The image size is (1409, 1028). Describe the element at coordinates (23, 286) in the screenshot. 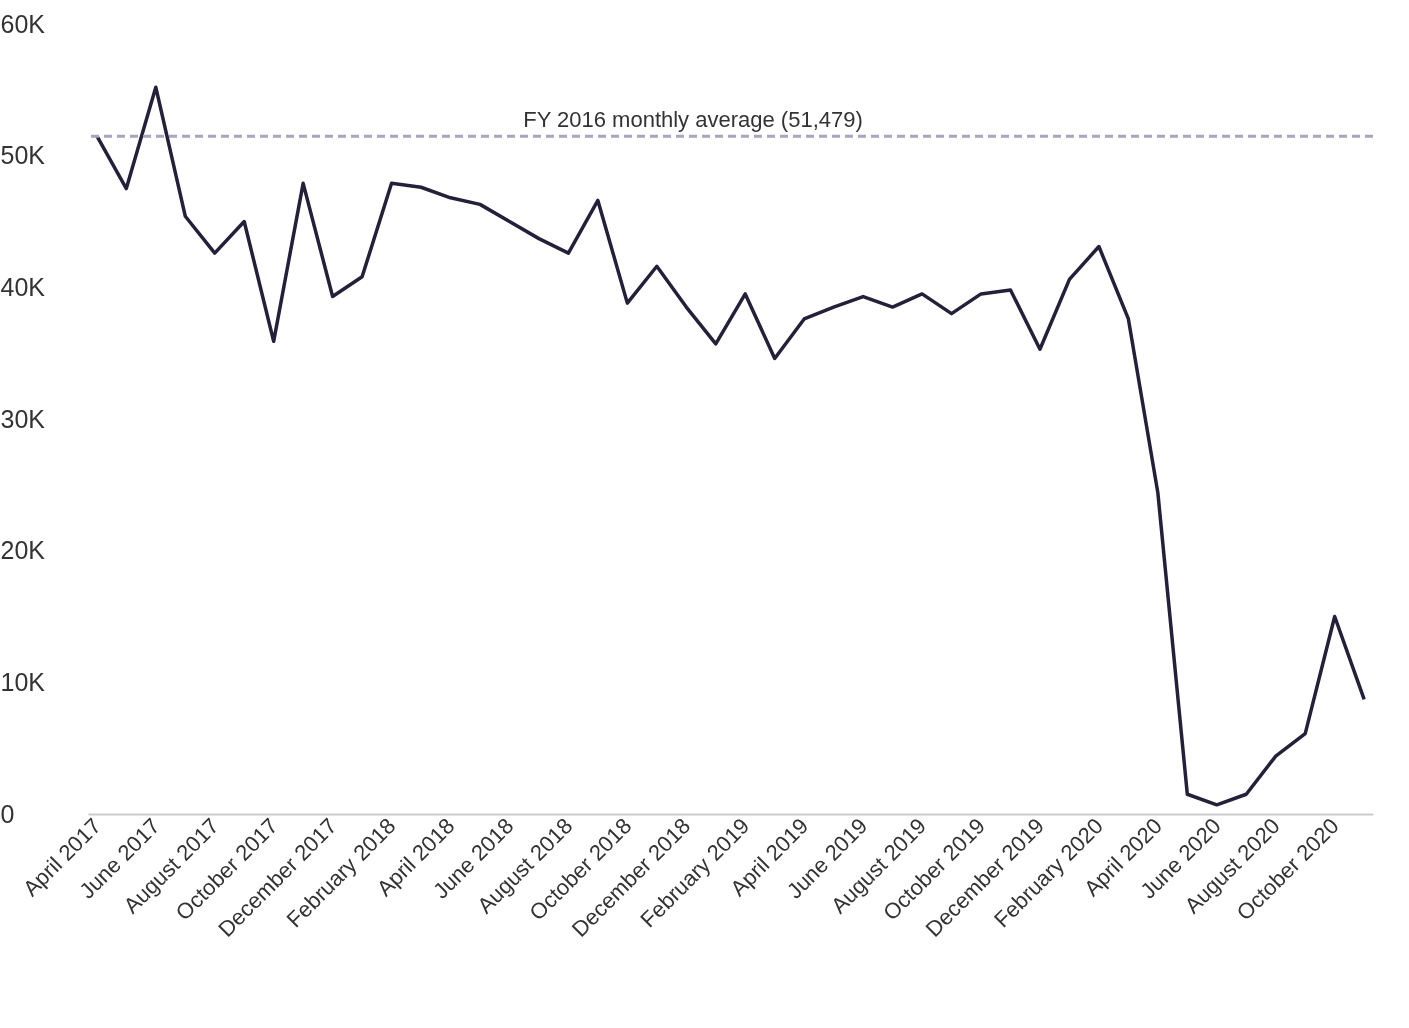

I see `y-tick-label: 40K` at that location.